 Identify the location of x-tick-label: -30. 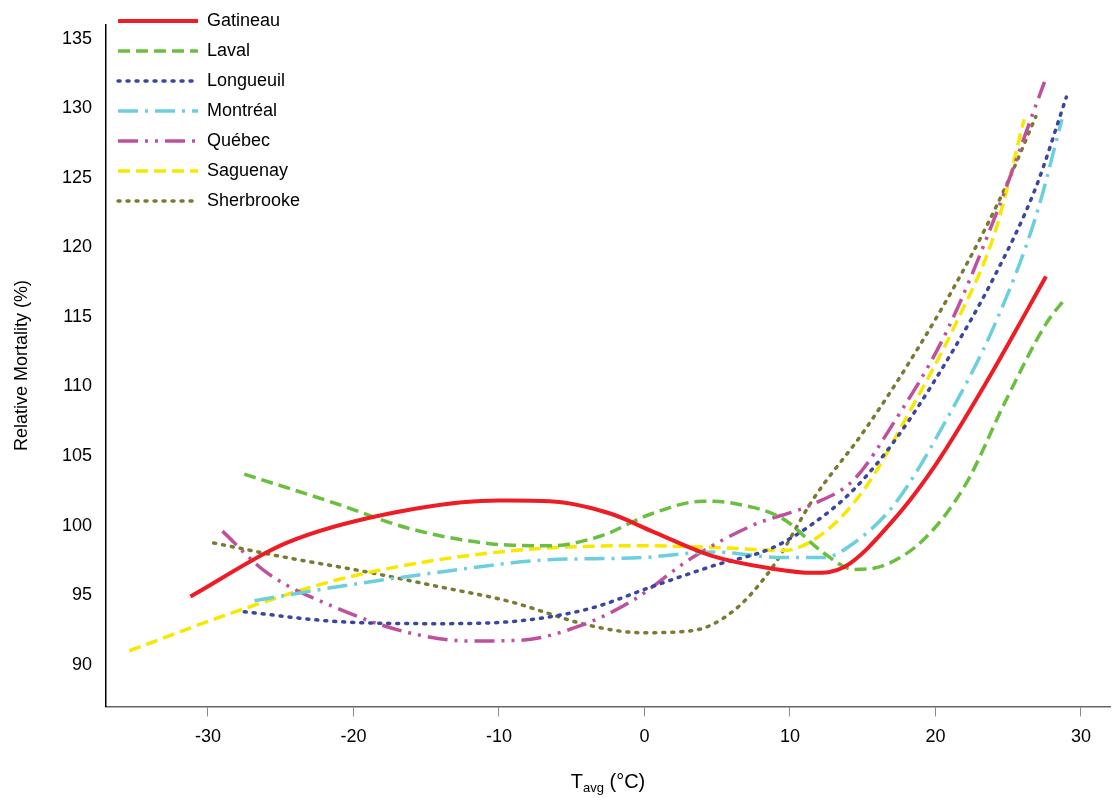
(207, 736).